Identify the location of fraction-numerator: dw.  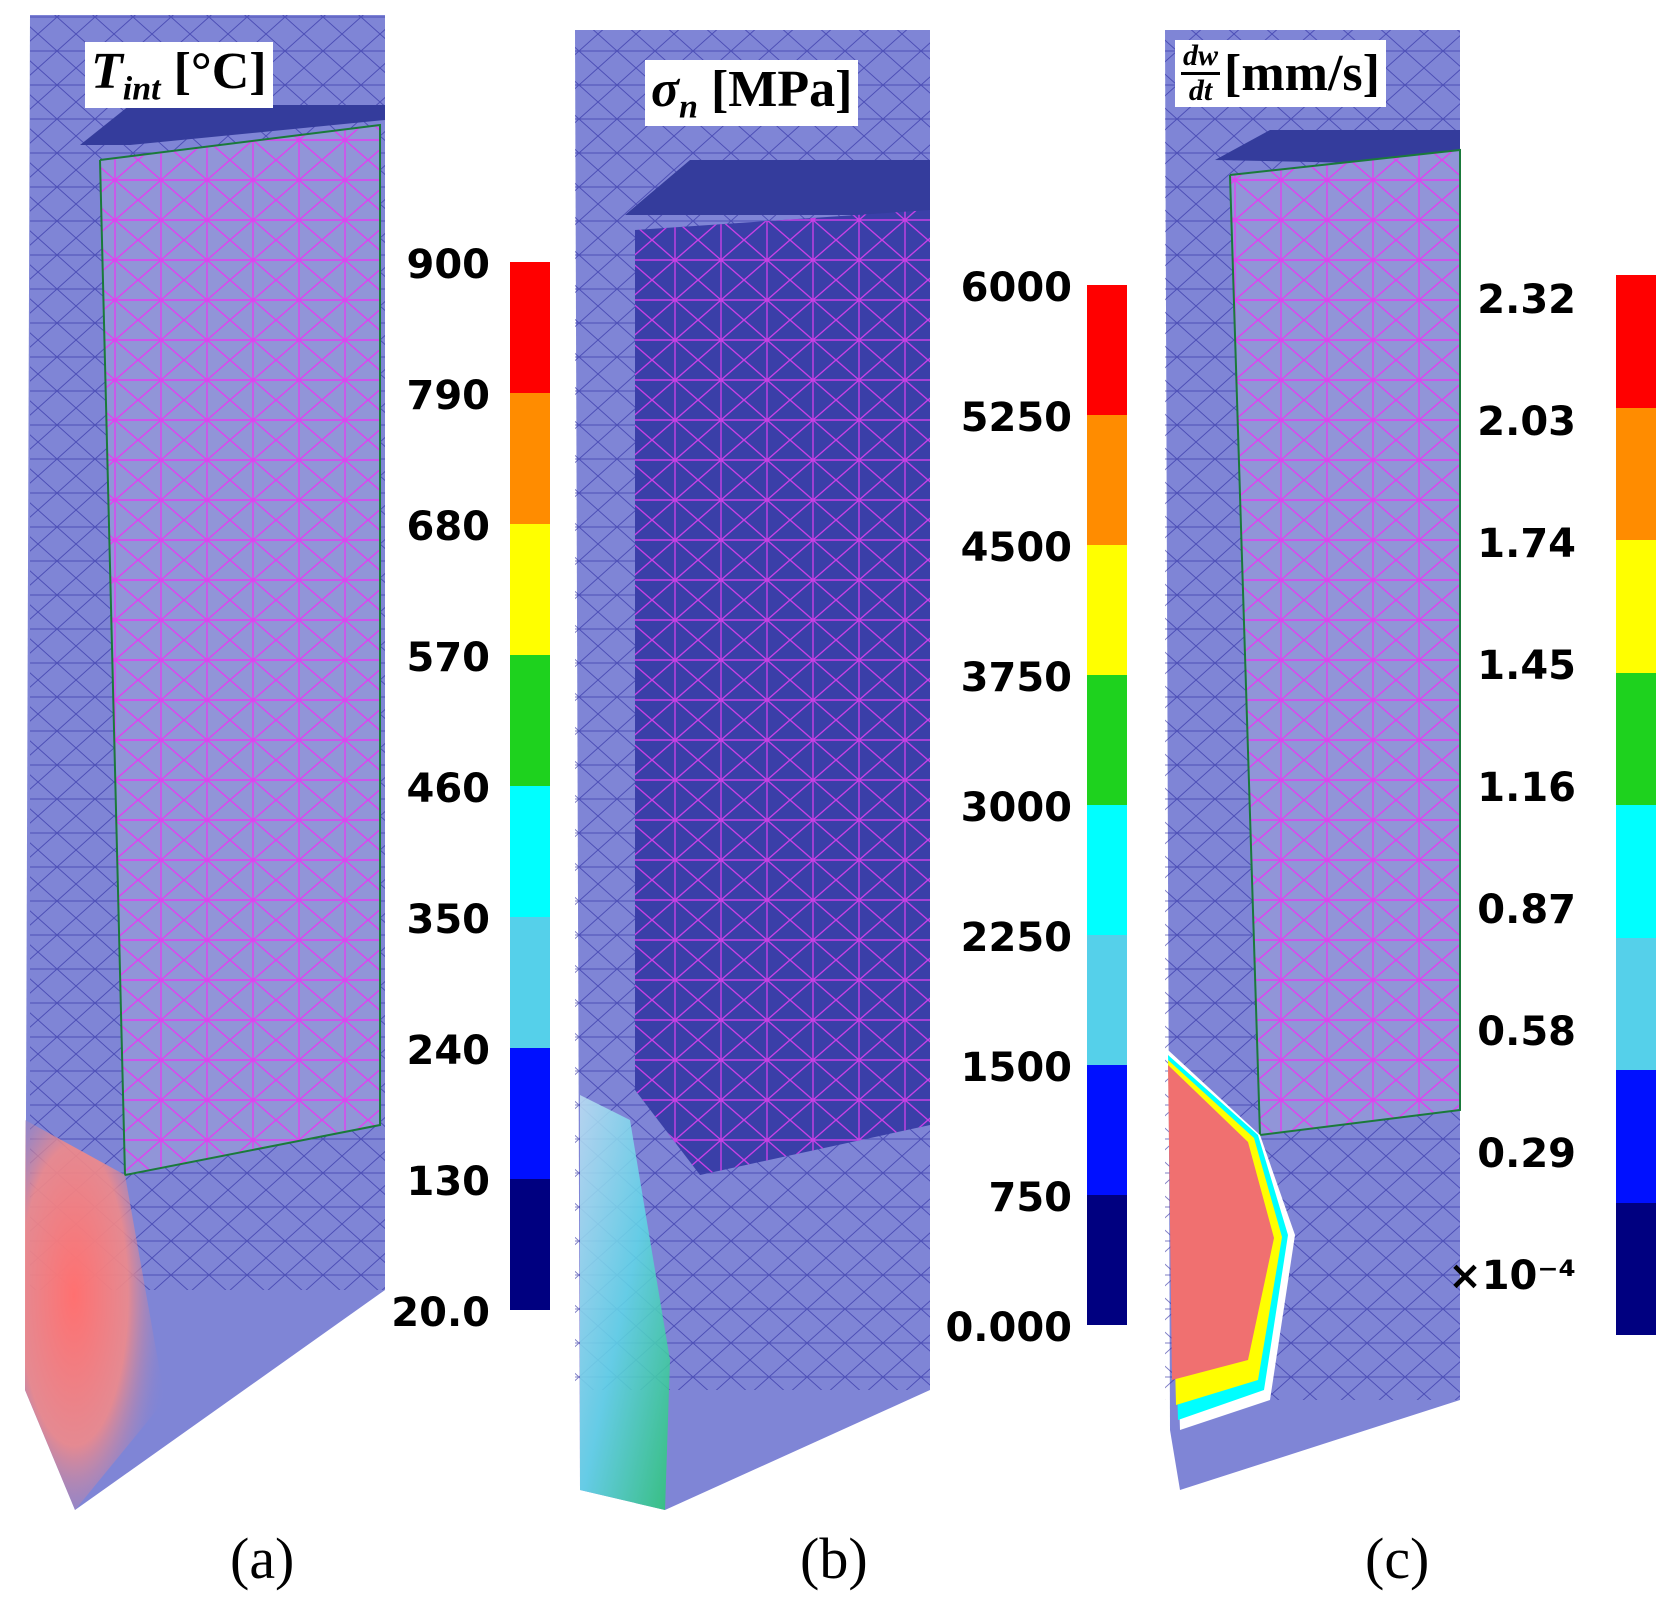
(1201, 57).